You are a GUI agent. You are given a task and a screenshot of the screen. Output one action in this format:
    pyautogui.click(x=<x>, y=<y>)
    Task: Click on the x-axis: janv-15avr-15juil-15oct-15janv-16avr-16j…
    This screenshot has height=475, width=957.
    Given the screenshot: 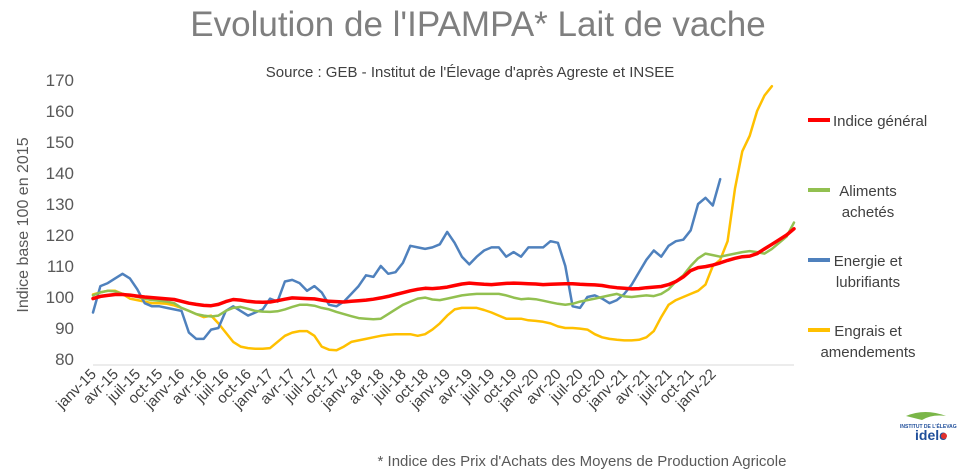 What is the action you would take?
    pyautogui.click(x=385, y=390)
    